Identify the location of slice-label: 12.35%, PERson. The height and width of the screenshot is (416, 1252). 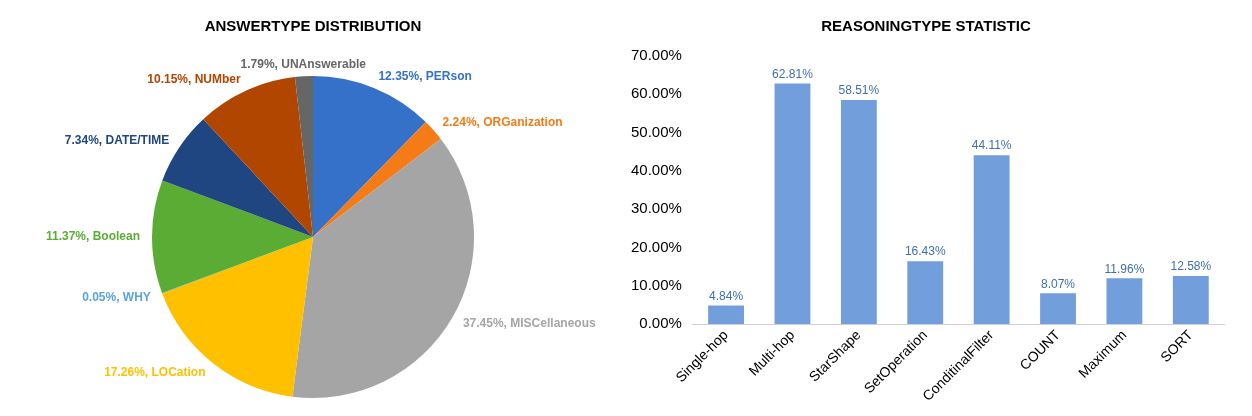
(425, 76).